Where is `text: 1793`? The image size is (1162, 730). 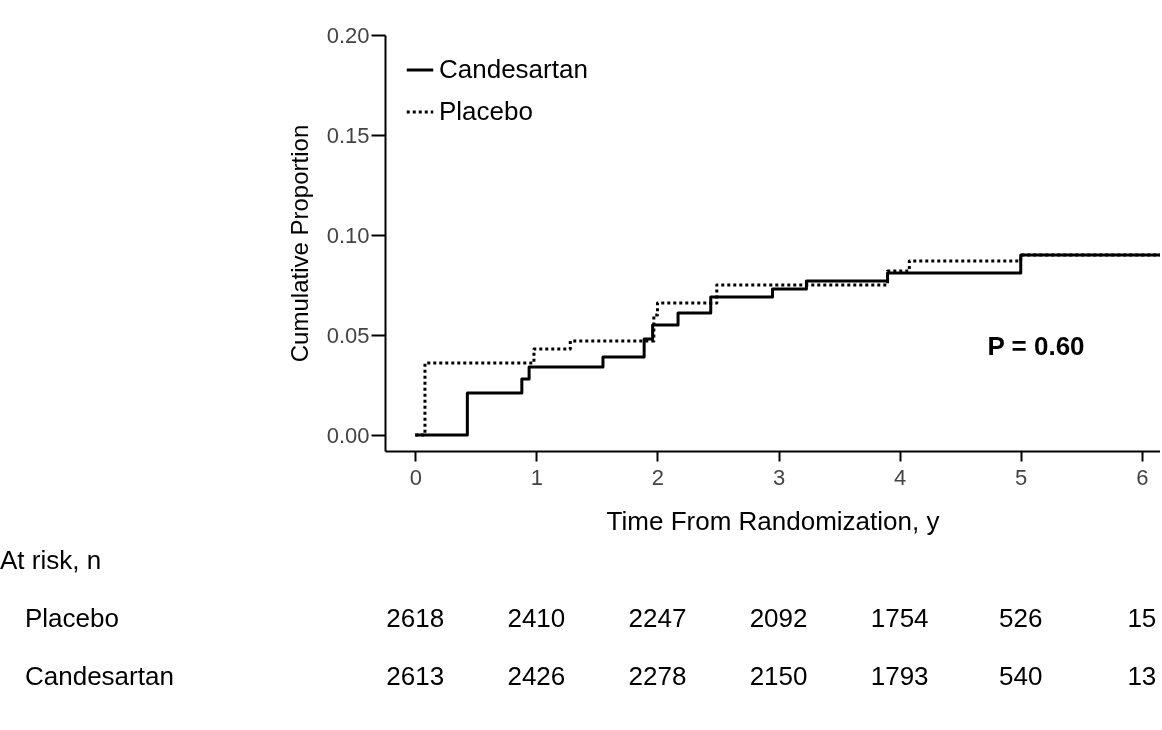
text: 1793 is located at coordinates (899, 675).